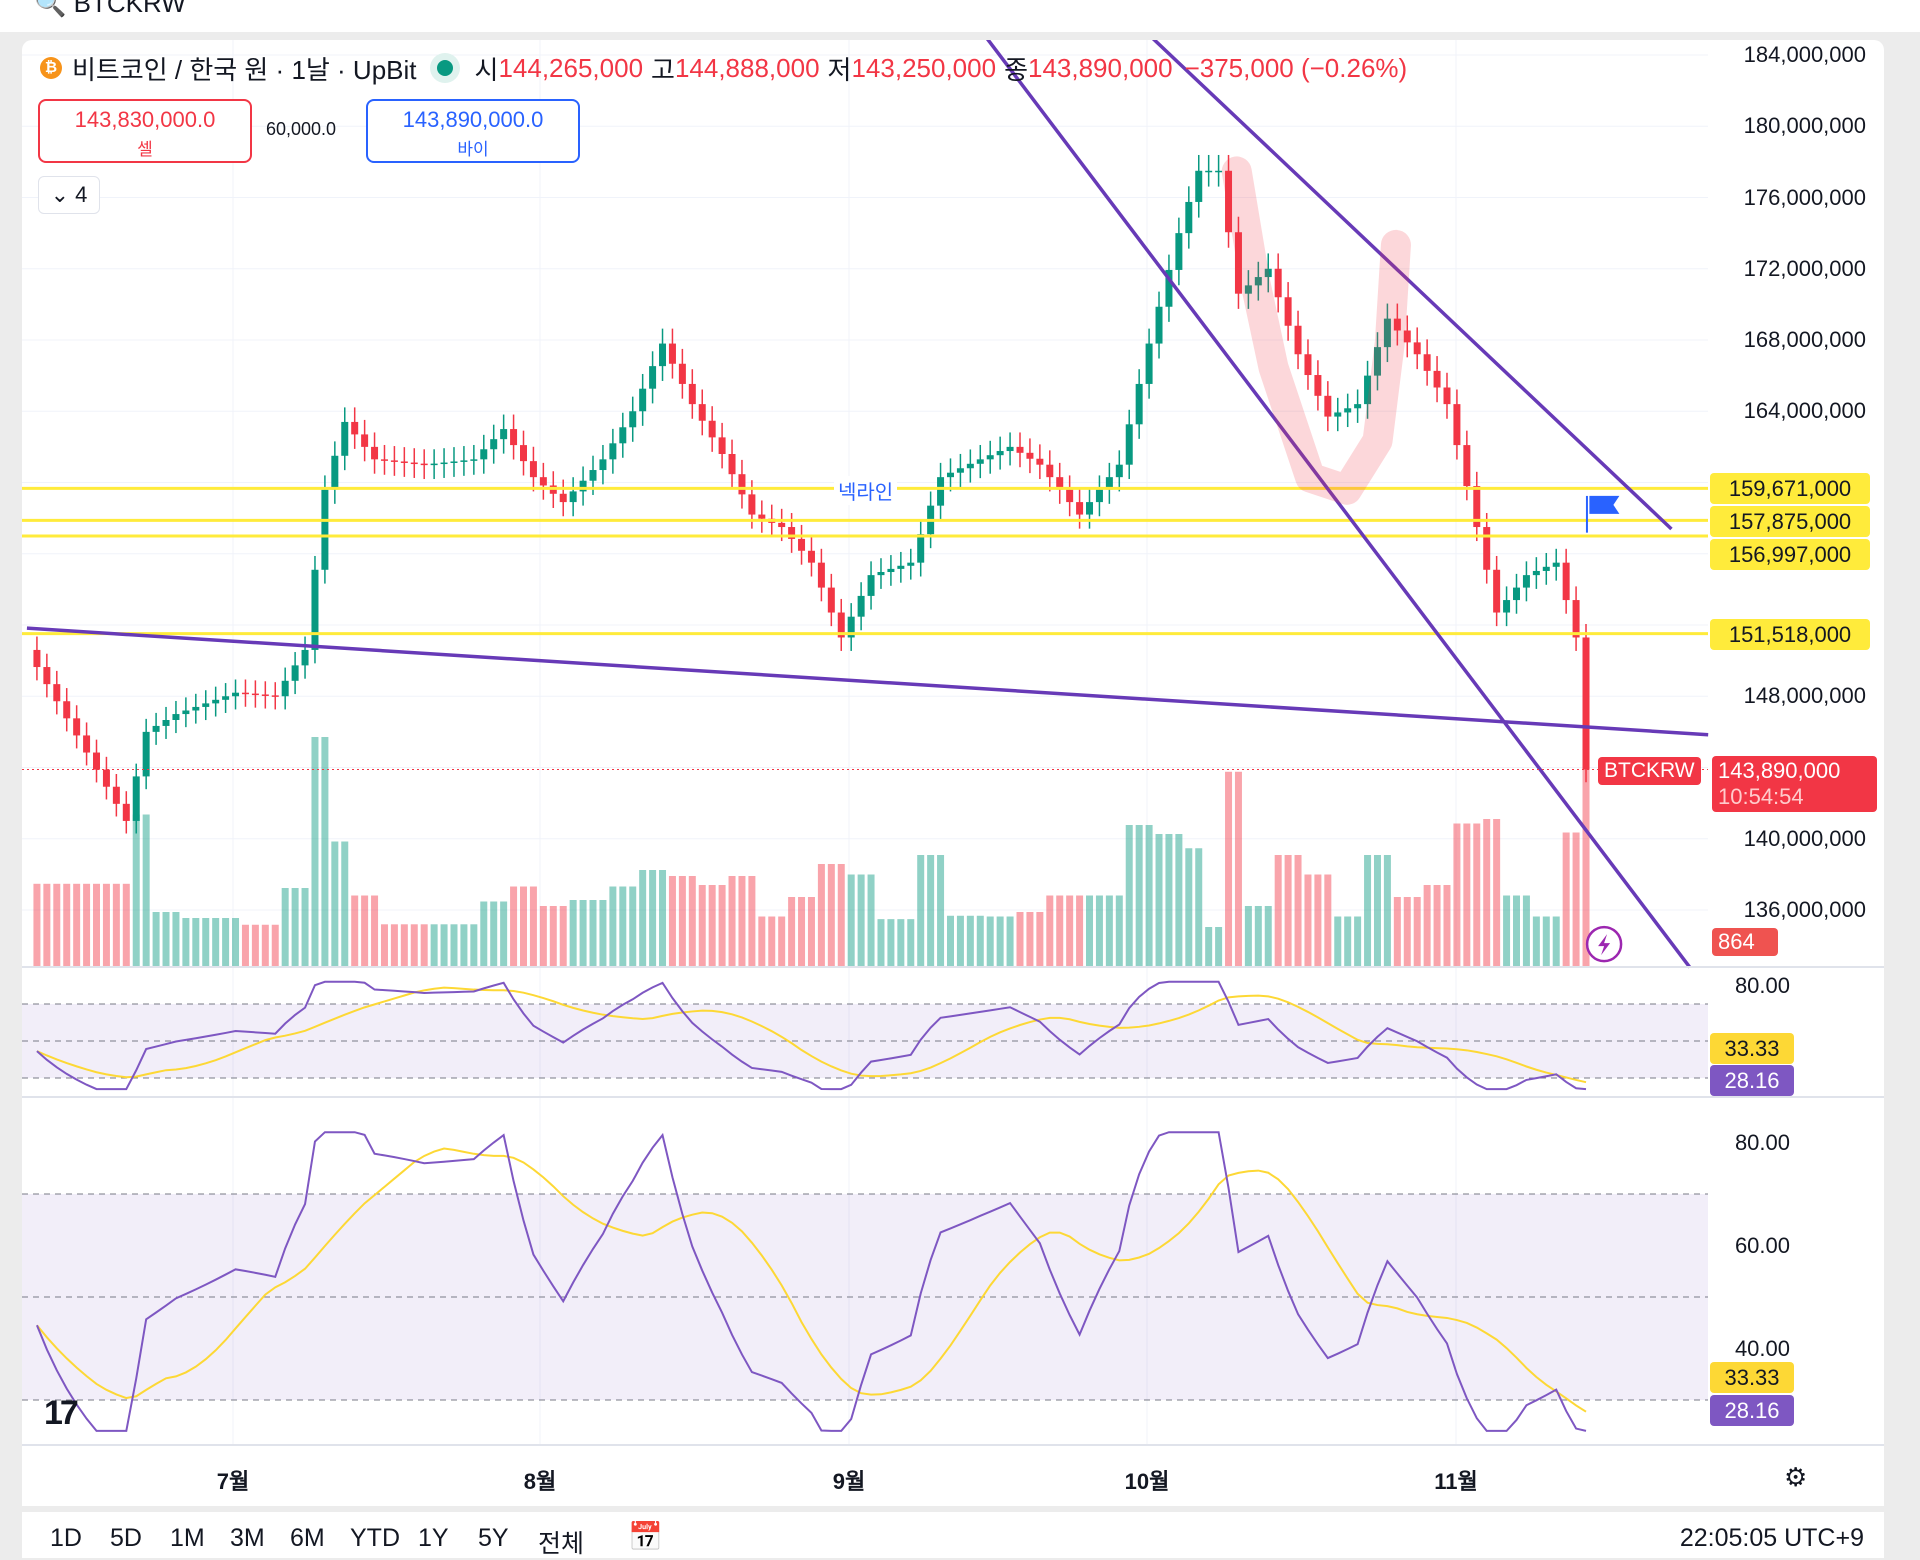  I want to click on sell-button: 143,830,000.0 셀, so click(145, 131).